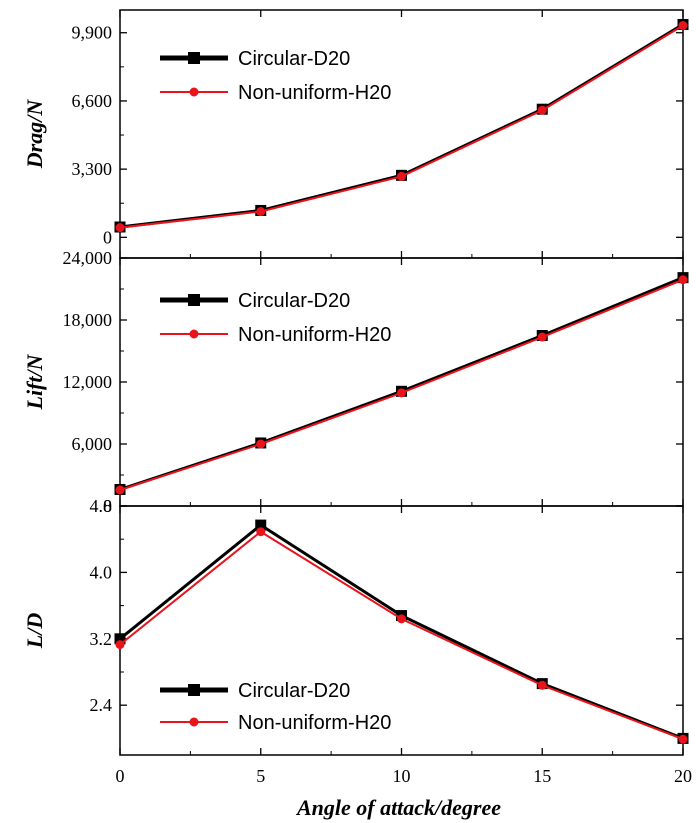  What do you see at coordinates (542, 776) in the screenshot?
I see `x-tick-label: 15` at bounding box center [542, 776].